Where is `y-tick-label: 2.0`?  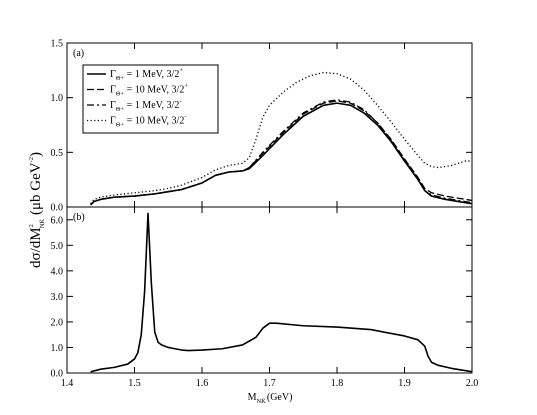 y-tick-label: 2.0 is located at coordinates (57, 322).